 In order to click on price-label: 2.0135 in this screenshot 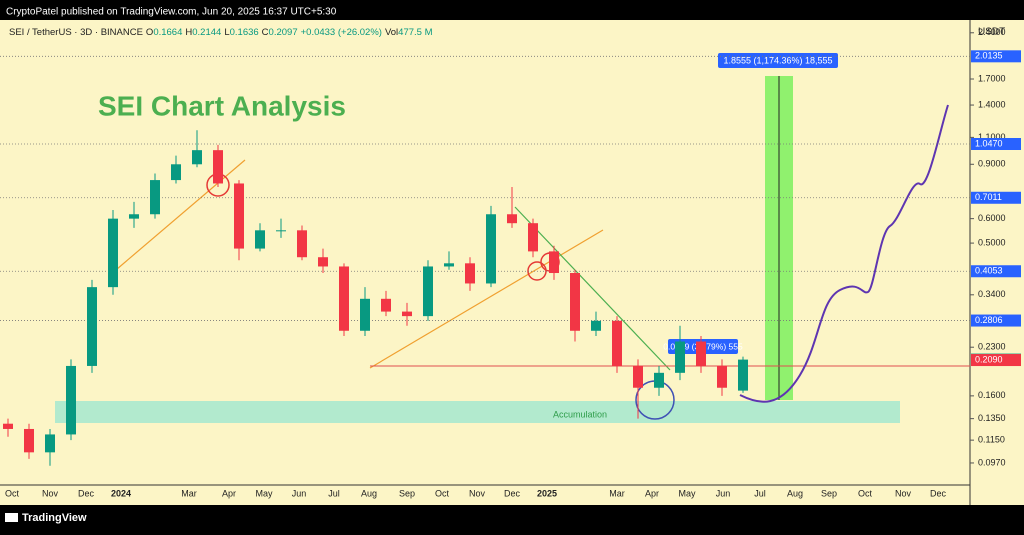, I will do `click(989, 56)`.